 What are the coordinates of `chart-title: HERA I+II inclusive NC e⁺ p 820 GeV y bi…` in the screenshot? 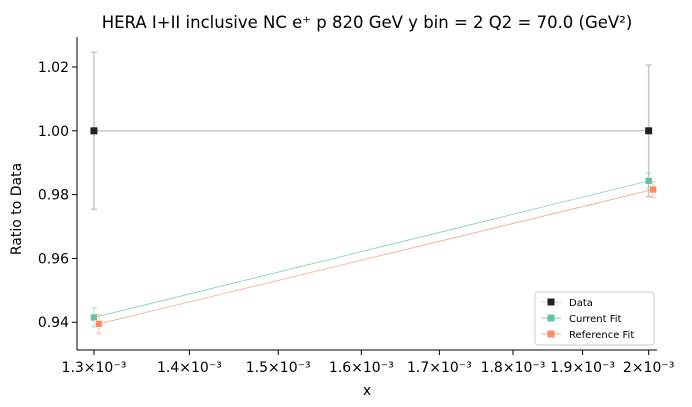 It's located at (367, 22).